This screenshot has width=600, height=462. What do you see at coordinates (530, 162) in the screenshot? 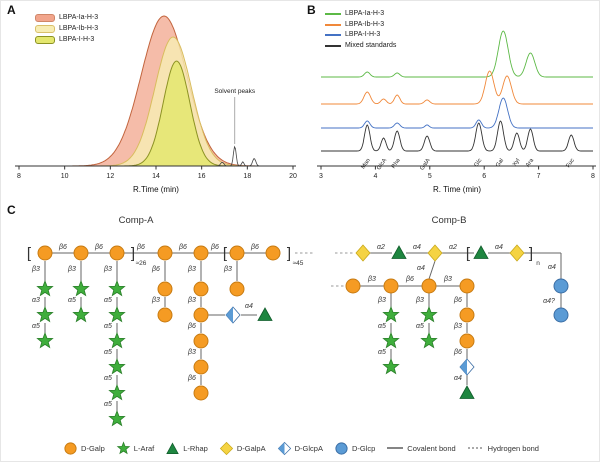
I see `standard-label: Ara` at bounding box center [530, 162].